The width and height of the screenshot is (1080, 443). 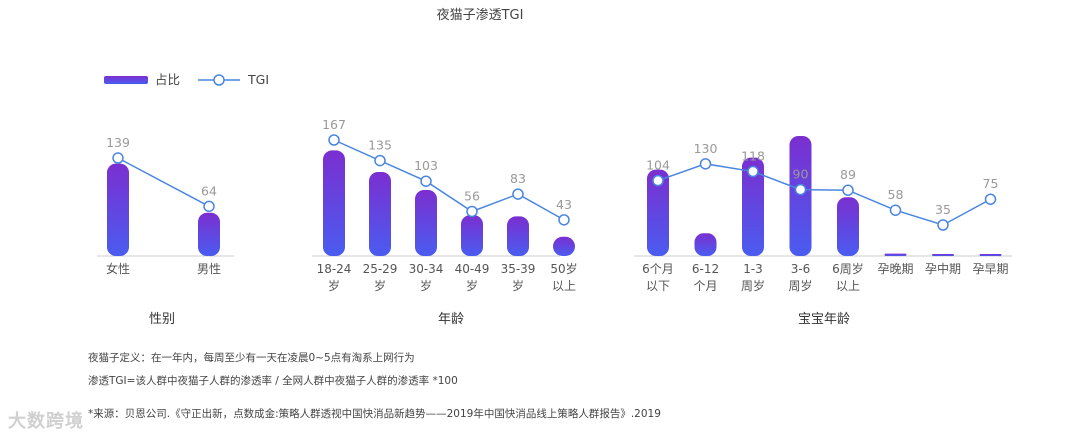 I want to click on note-definition: 夜猫子定义：在一年内，每周至少有一天在凌晨0~5点有淘系上网行为, so click(x=251, y=358).